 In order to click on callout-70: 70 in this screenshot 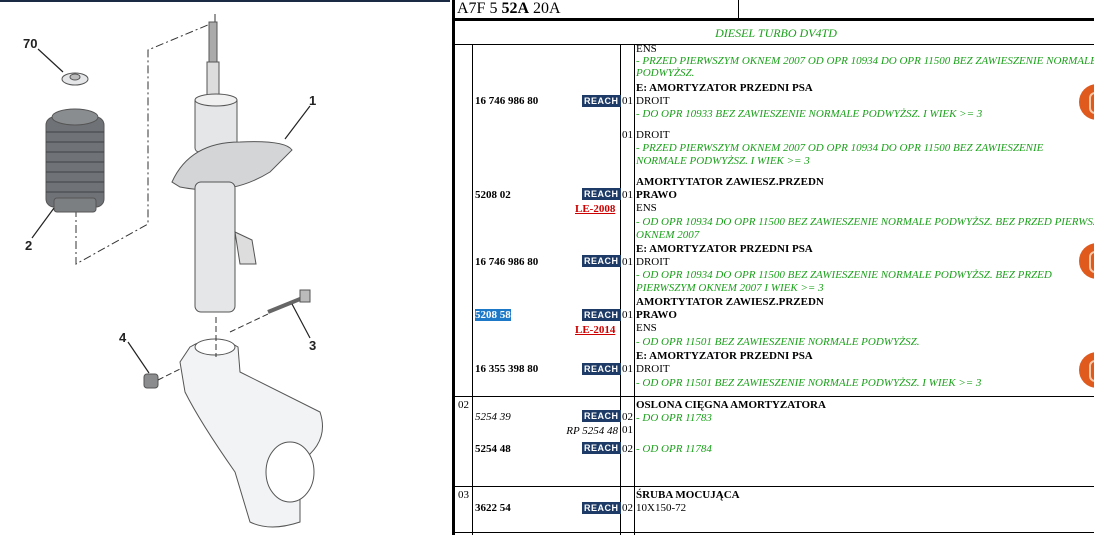, I will do `click(30, 43)`.